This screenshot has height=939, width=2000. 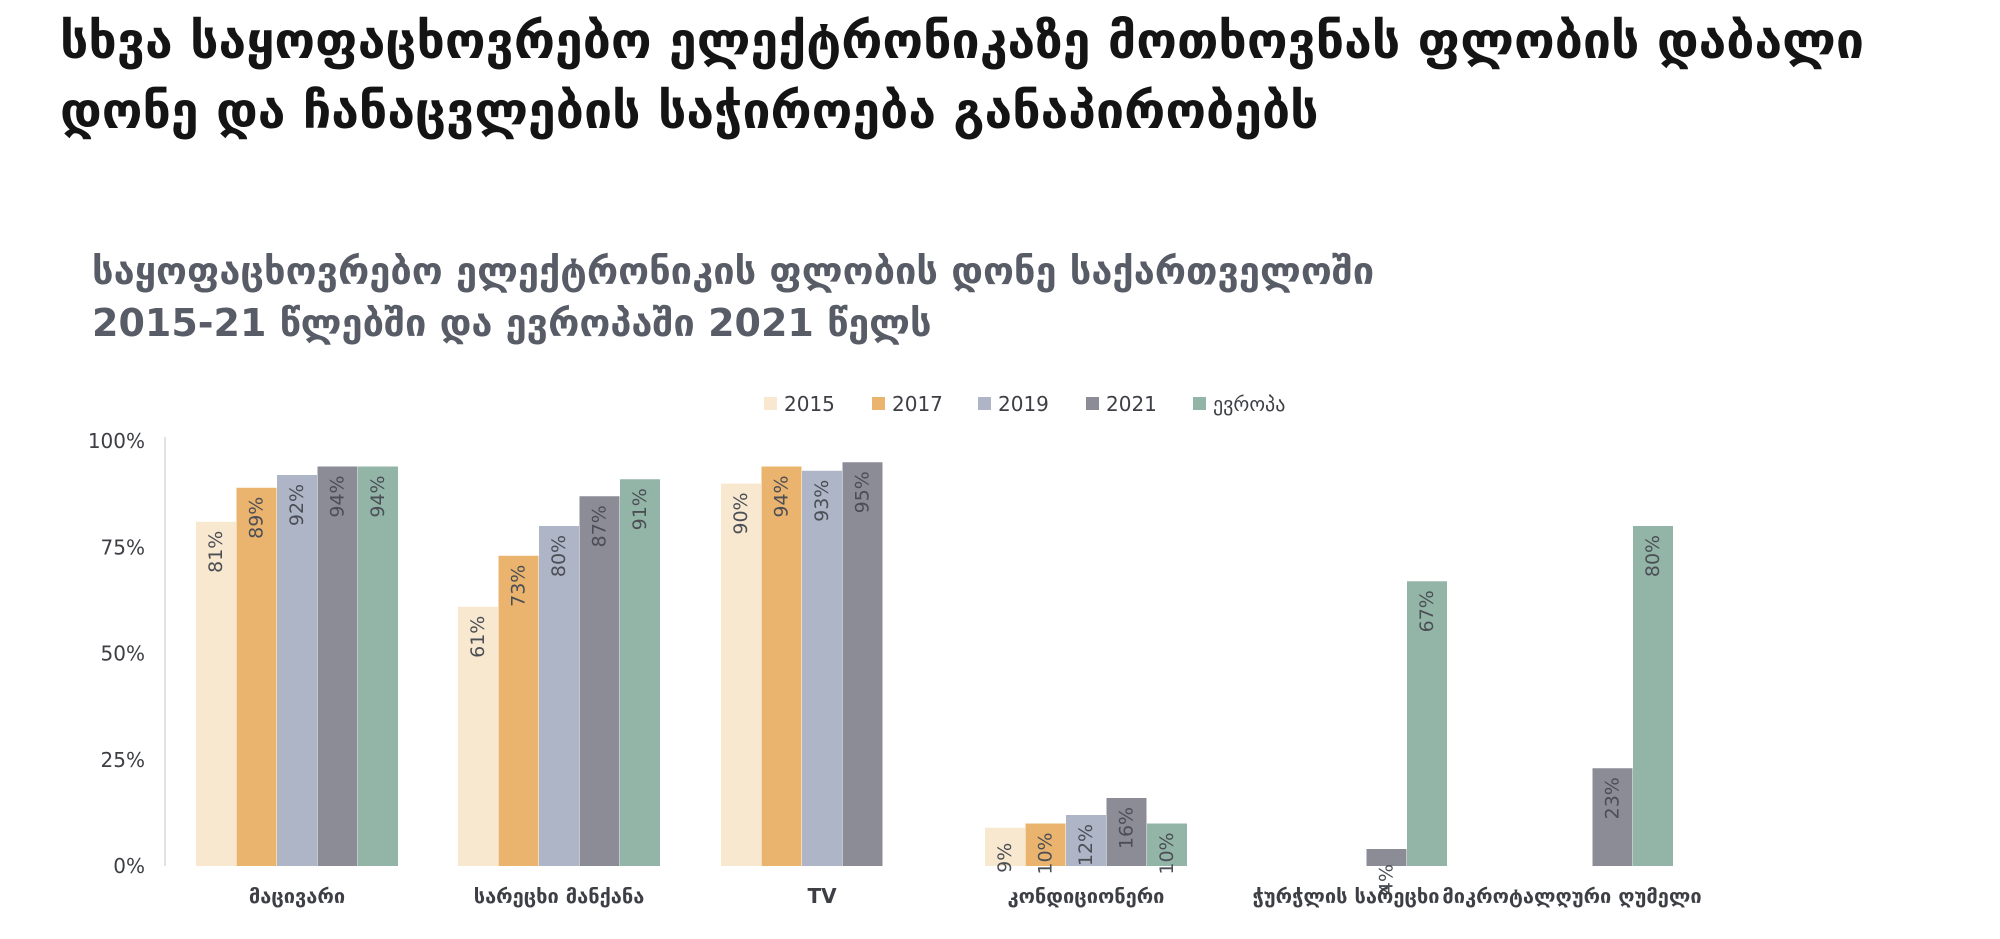 What do you see at coordinates (257, 518) in the screenshot?
I see `bar-value-label: 89%` at bounding box center [257, 518].